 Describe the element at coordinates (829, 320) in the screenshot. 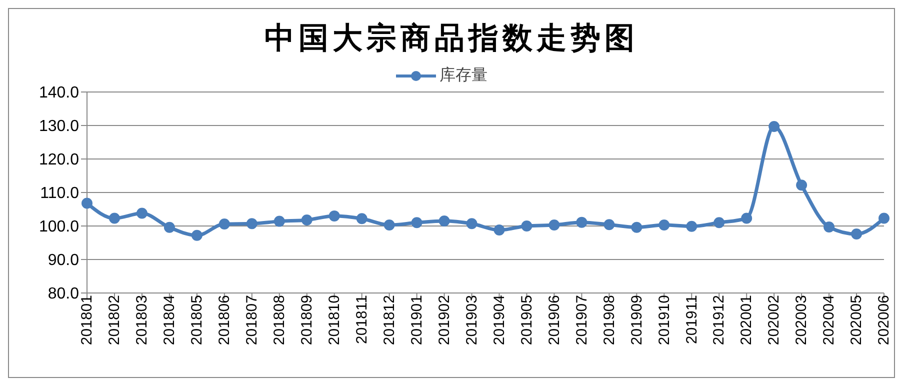

I see `x-tick-label: 202004` at that location.